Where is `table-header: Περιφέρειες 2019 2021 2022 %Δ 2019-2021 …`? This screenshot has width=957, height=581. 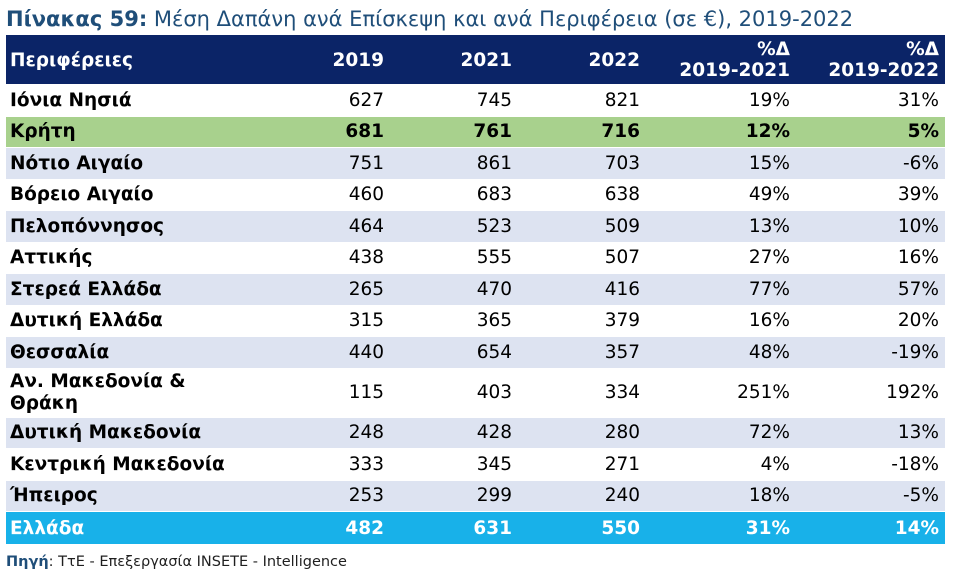 table-header: Περιφέρειες 2019 2021 2022 %Δ 2019-2021 … is located at coordinates (475, 60).